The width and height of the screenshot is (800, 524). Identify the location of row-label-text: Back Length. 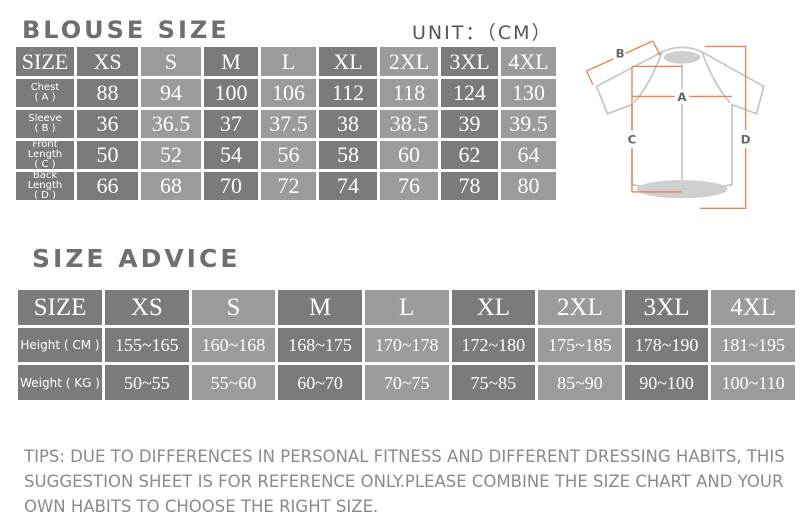
(45, 180).